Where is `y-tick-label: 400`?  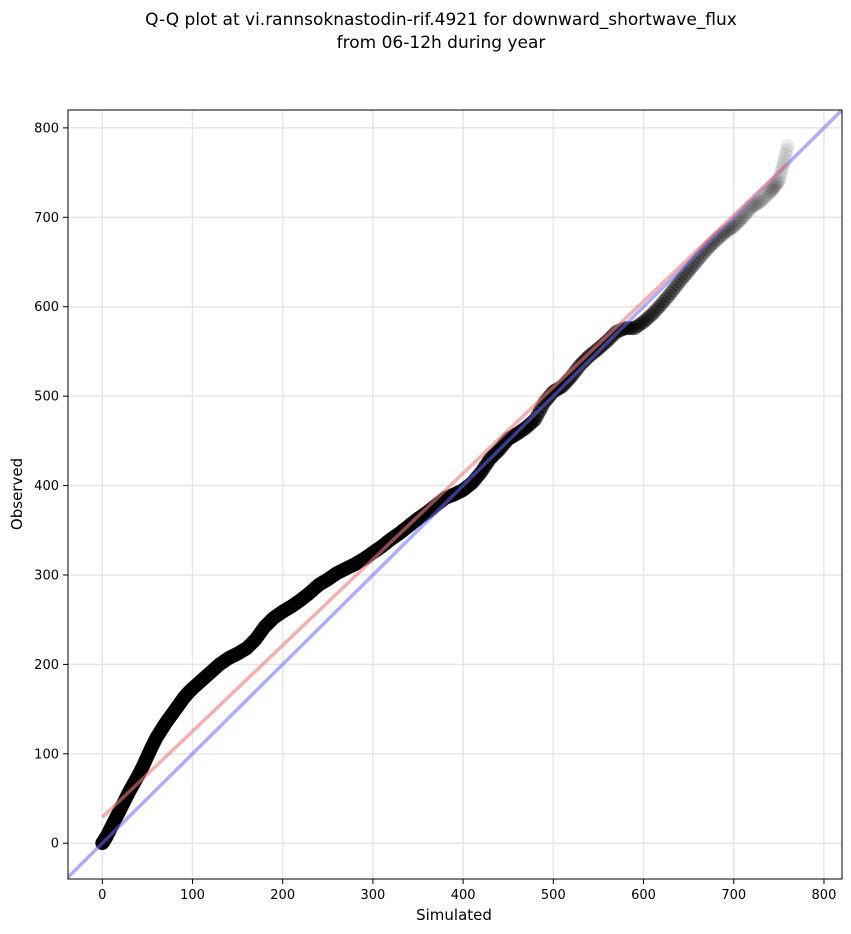
y-tick-label: 400 is located at coordinates (46, 486).